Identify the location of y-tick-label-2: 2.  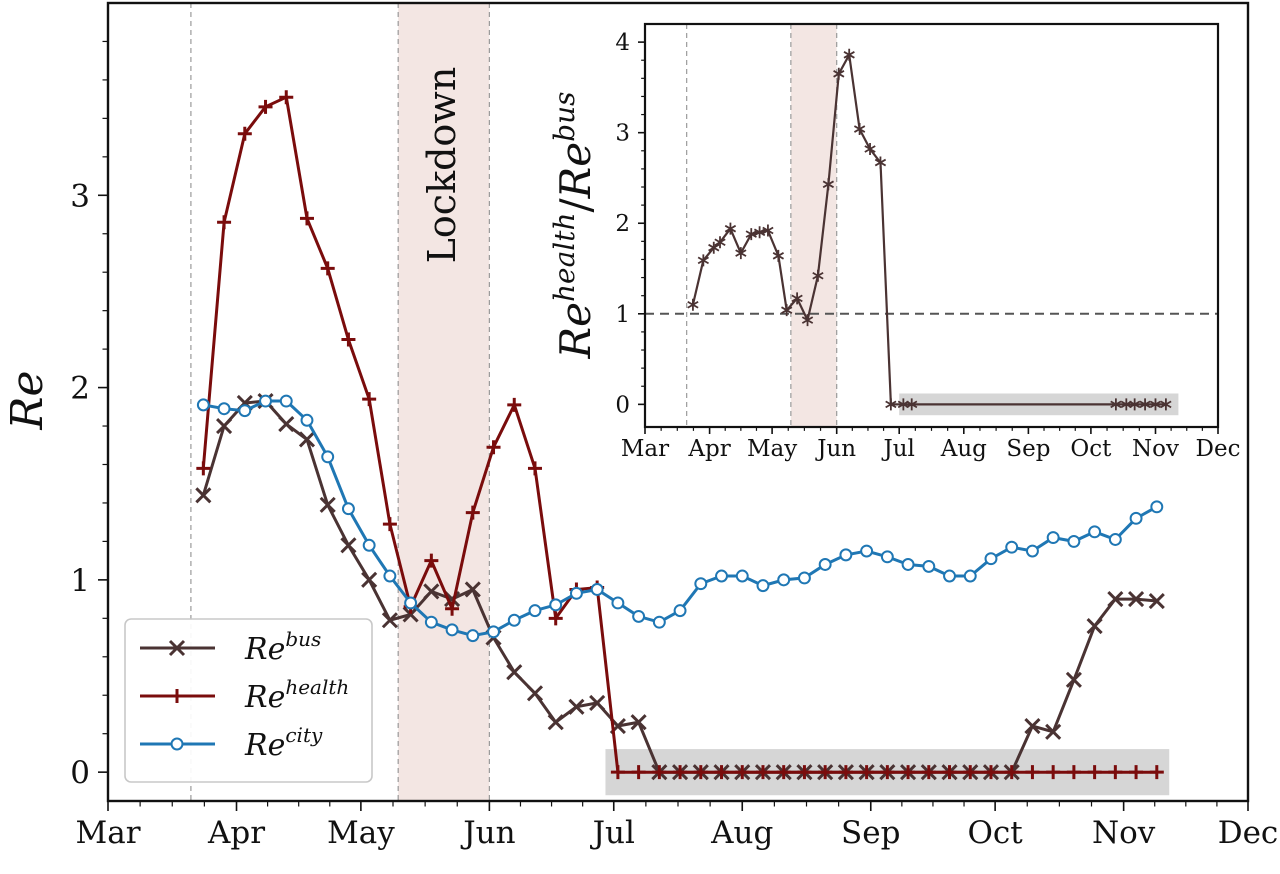
(80, 389).